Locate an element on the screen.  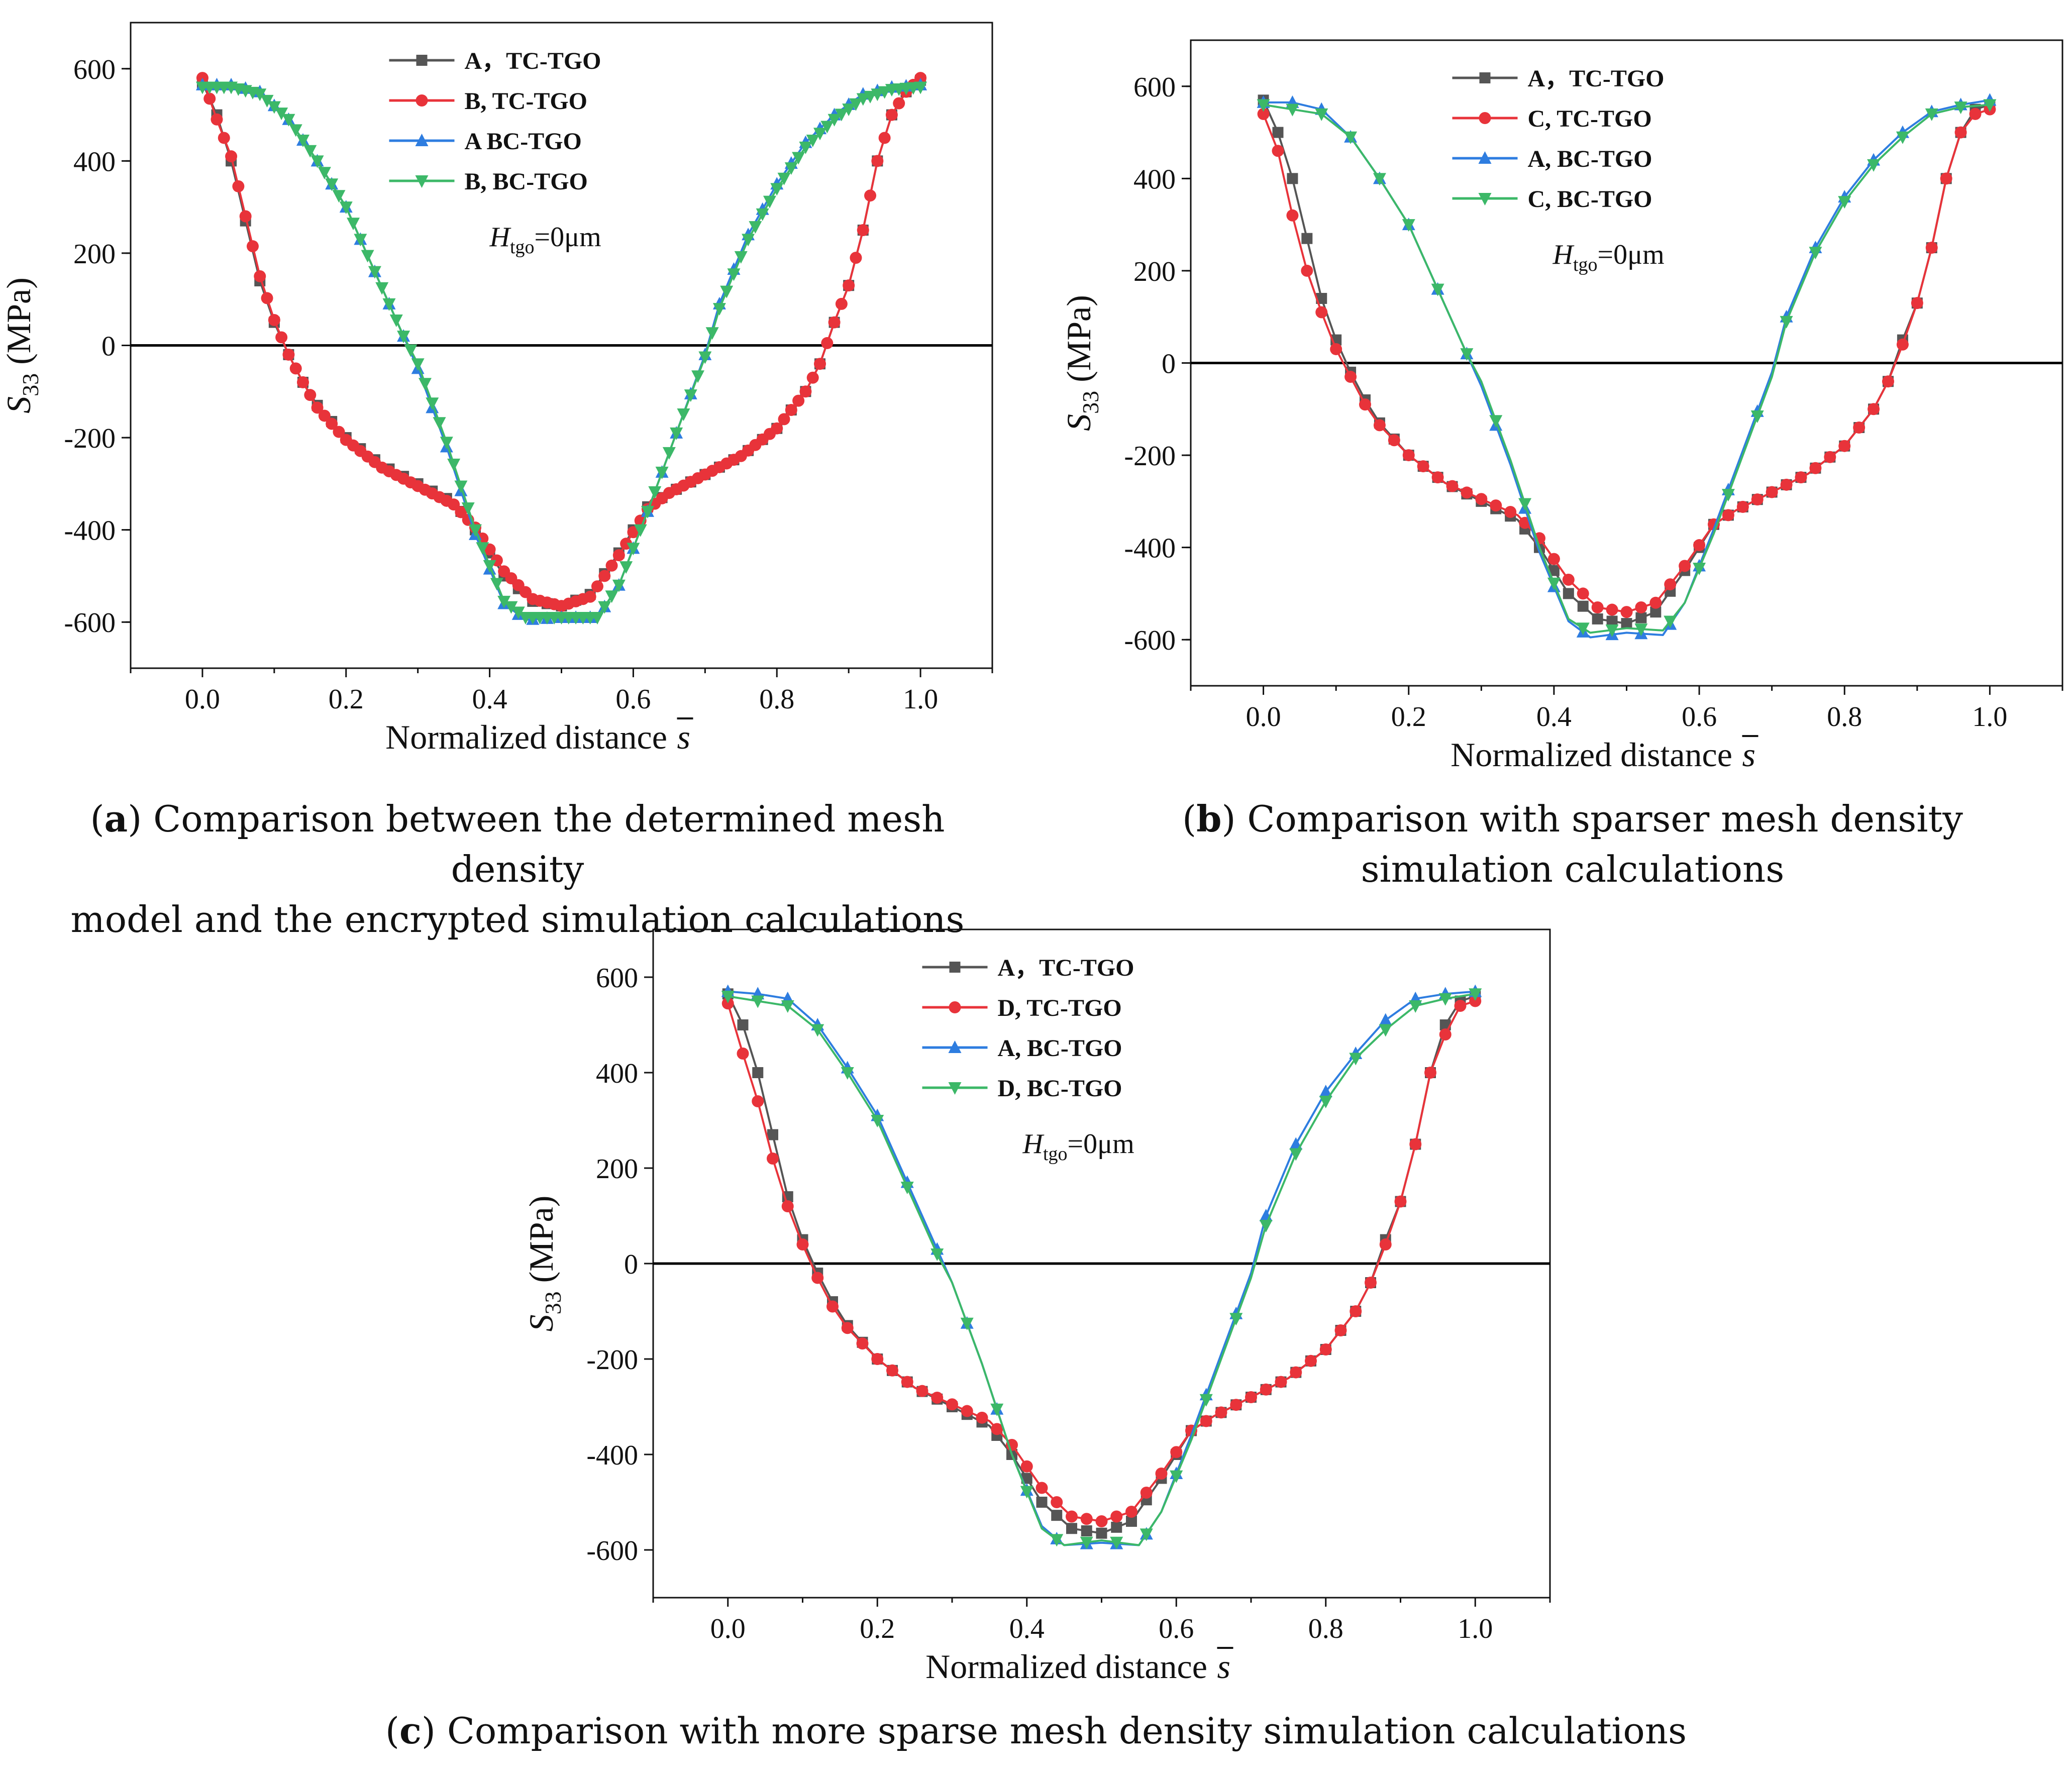
y-tick-label: -400 is located at coordinates (1150, 549).